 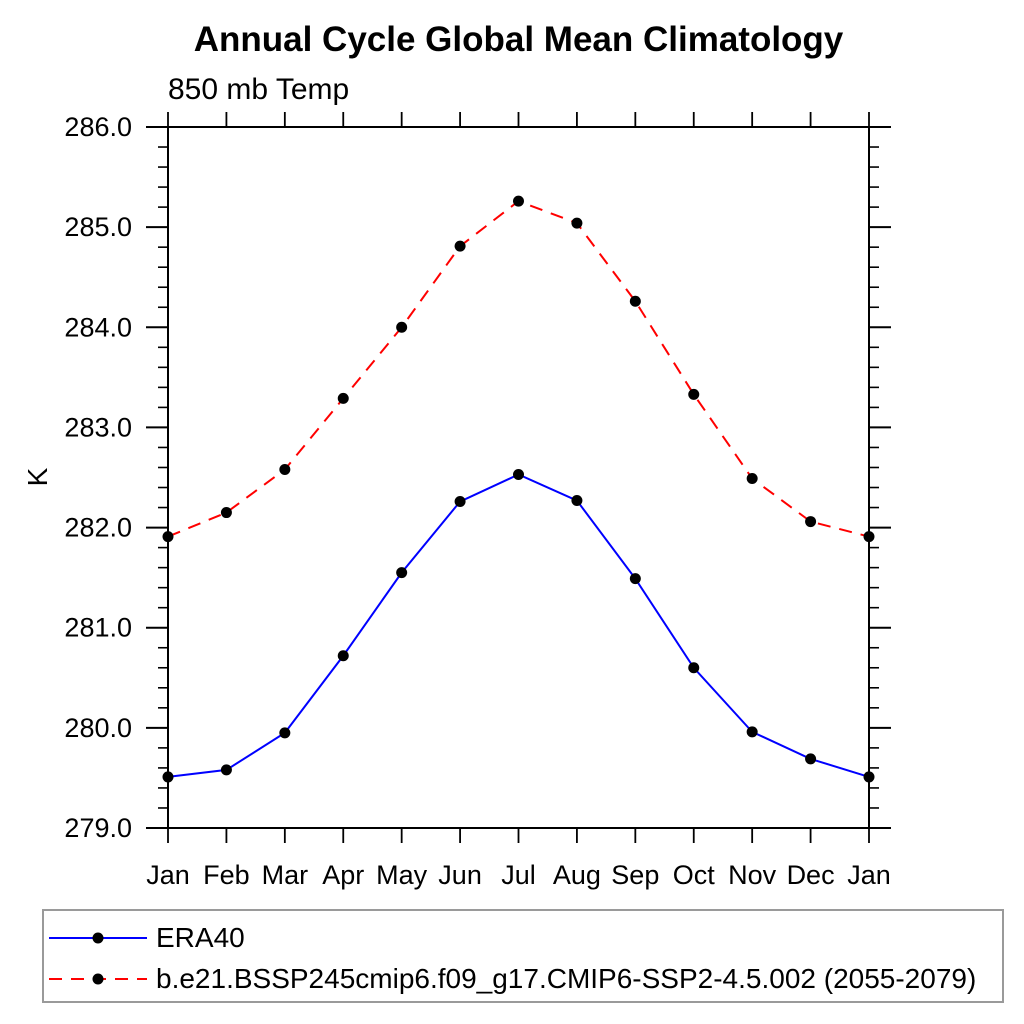 I want to click on x-tick-label: Nov, so click(x=752, y=875).